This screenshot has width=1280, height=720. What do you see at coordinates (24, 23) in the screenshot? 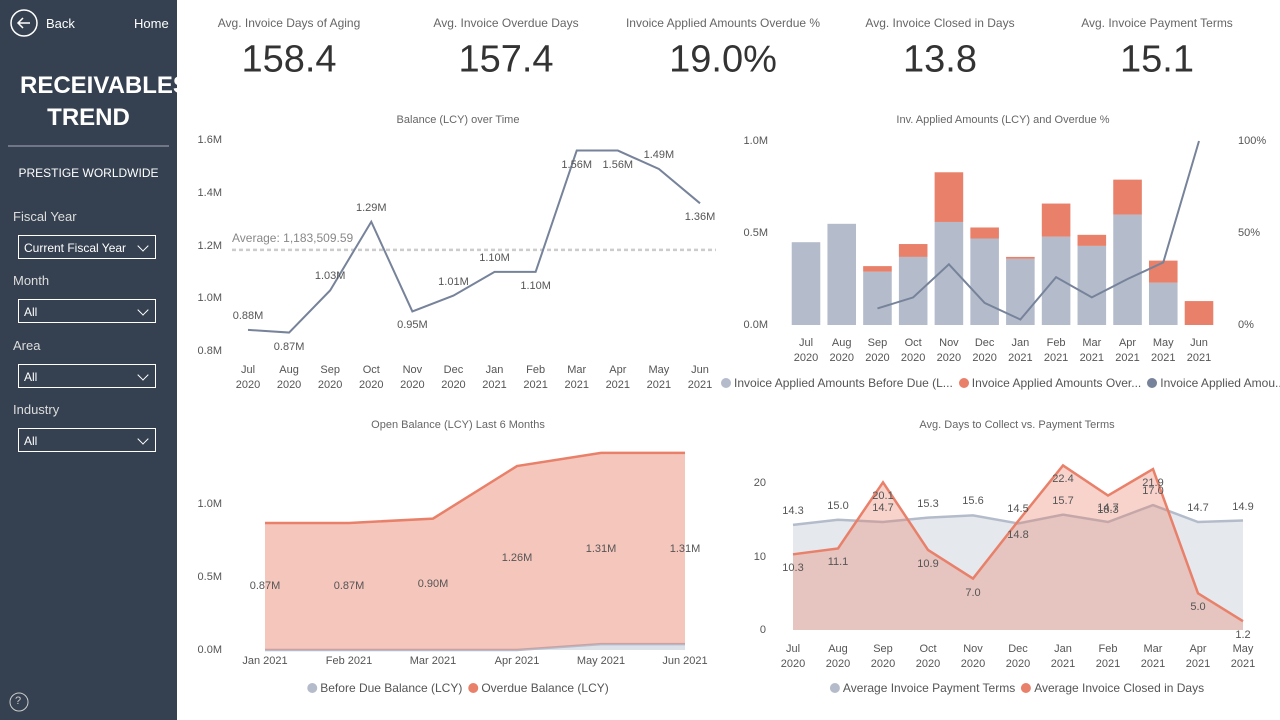
I see `back-icon` at bounding box center [24, 23].